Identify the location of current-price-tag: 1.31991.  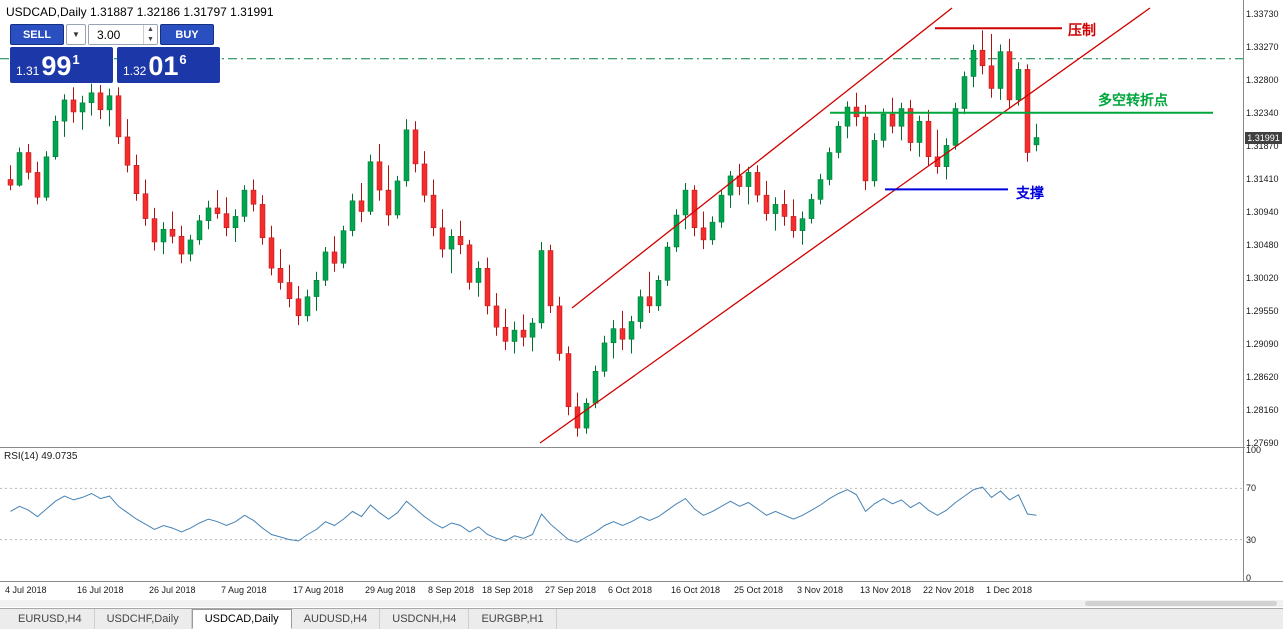
(1263, 138).